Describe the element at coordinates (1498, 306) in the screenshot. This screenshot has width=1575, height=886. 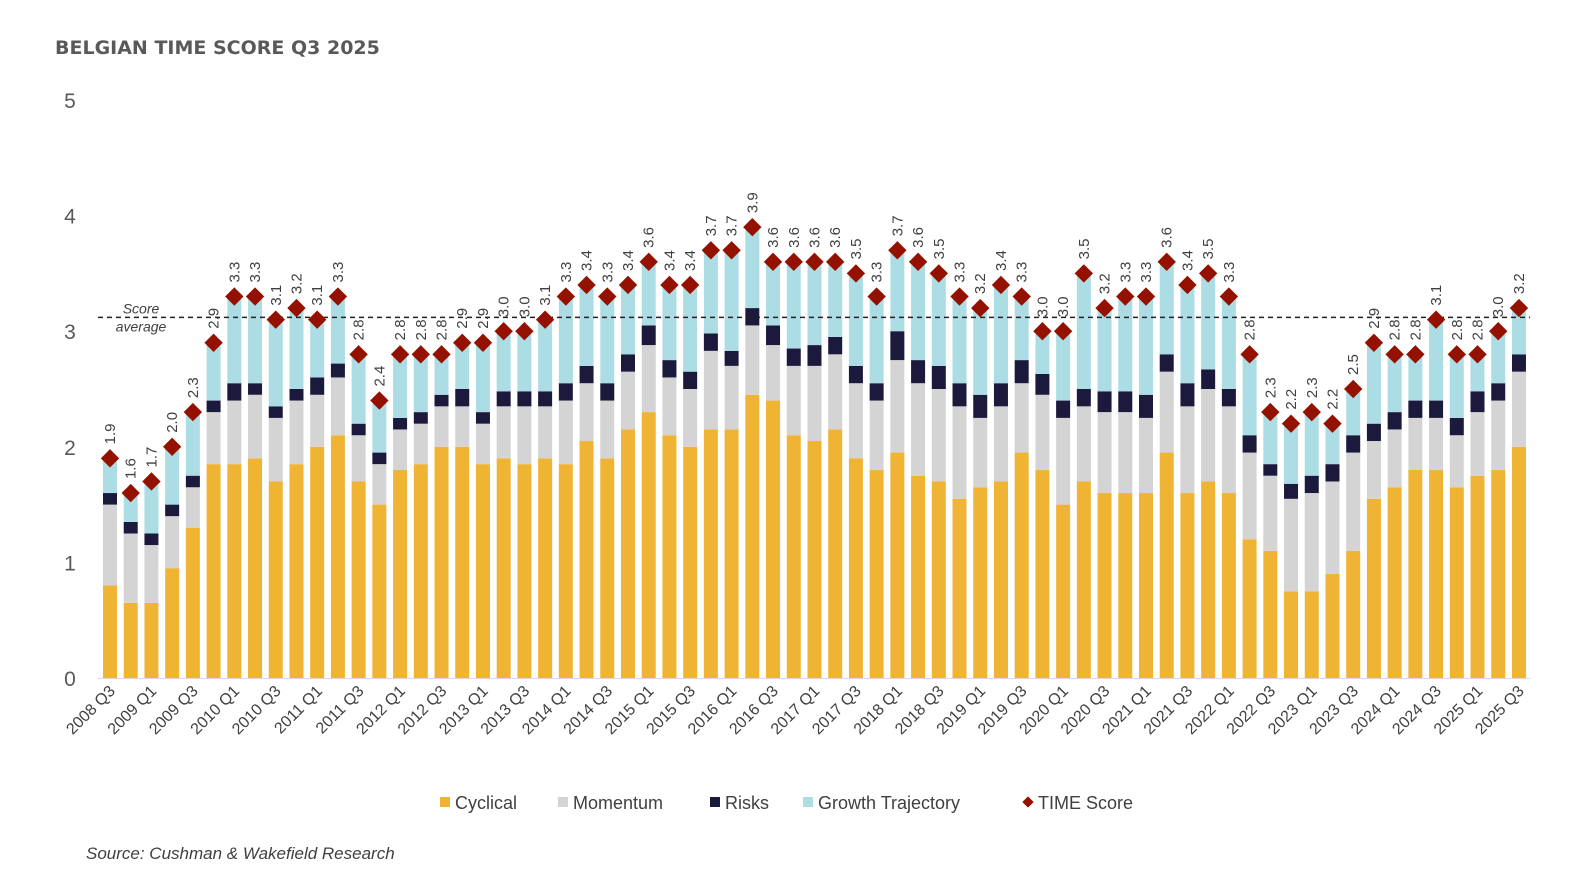
I see `time-score-label: 3.0` at that location.